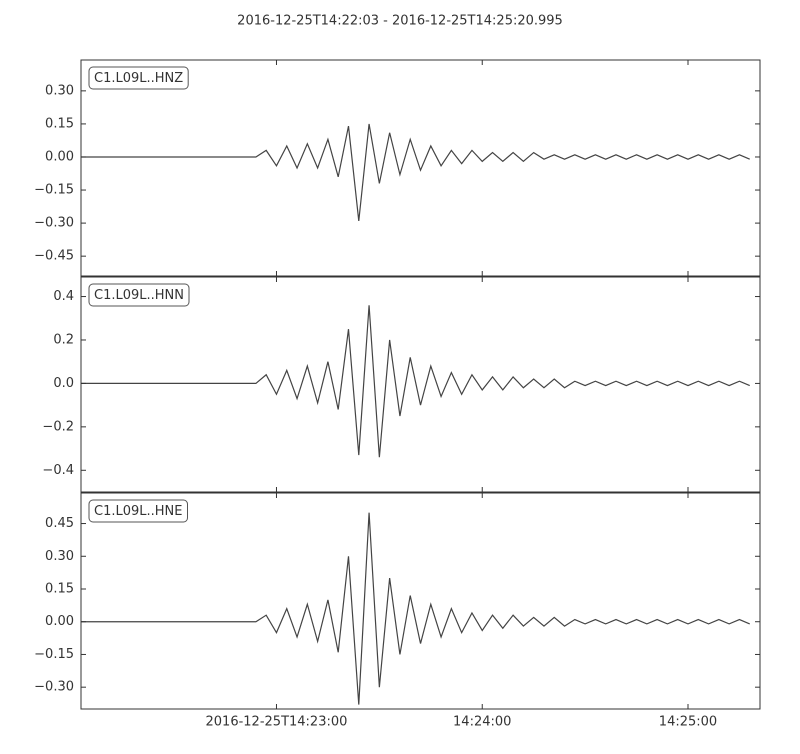  What do you see at coordinates (688, 722) in the screenshot?
I see `x-tick-label: 14:25:00` at bounding box center [688, 722].